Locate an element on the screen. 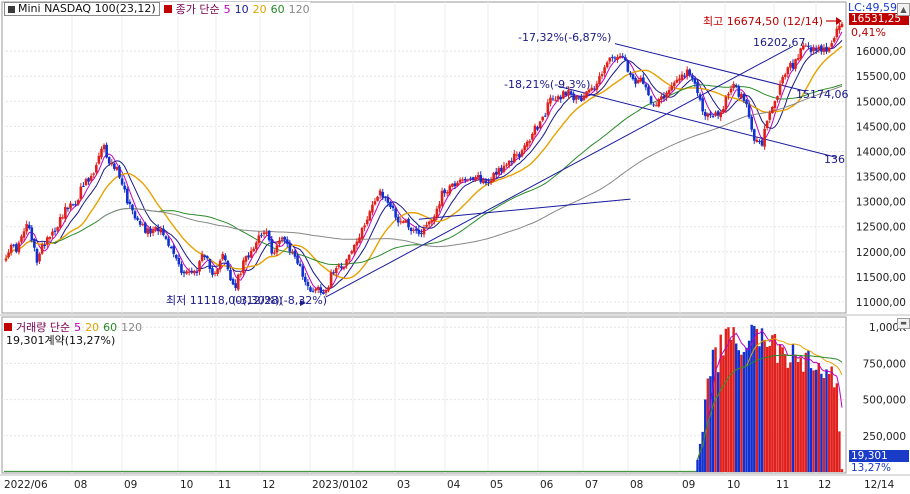 The image size is (910, 494). vol-ma-period-20: 20 is located at coordinates (92, 327).